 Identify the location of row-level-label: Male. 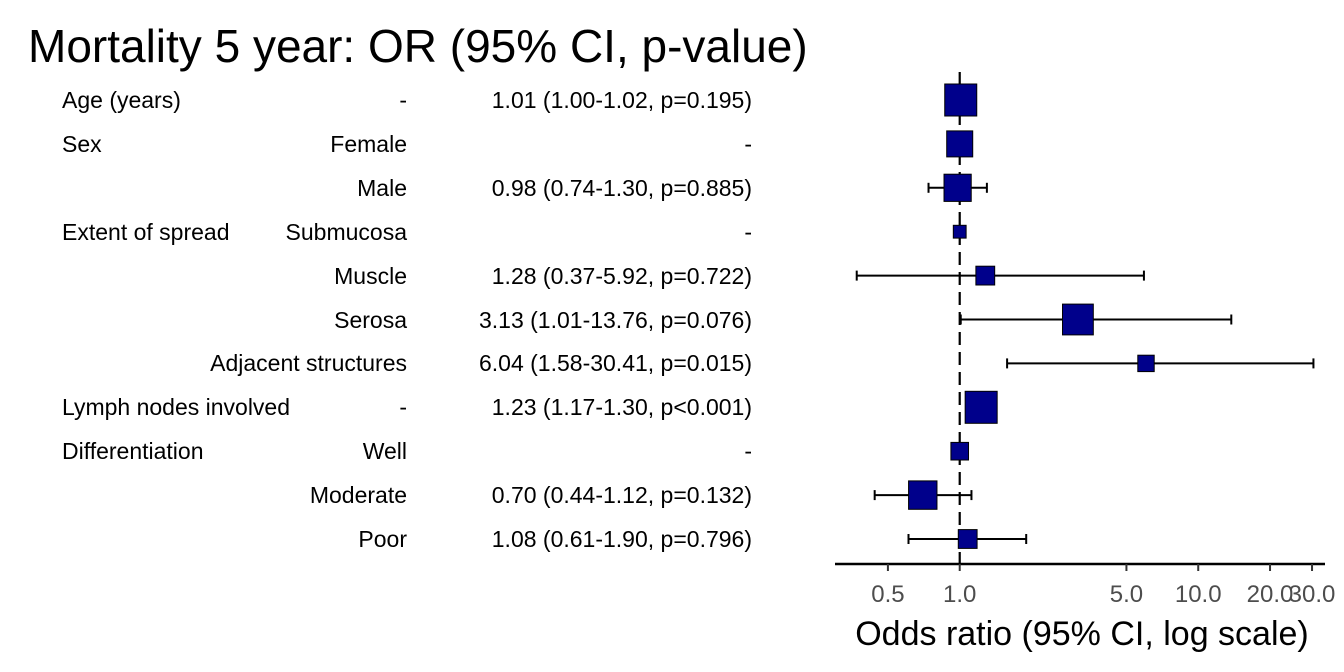
(382, 187).